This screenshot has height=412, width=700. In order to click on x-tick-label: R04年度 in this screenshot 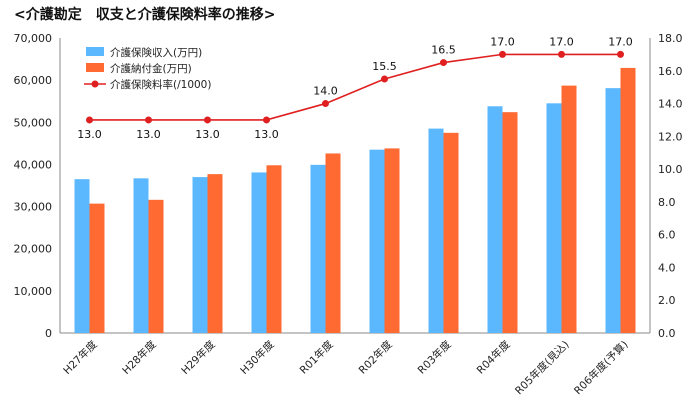, I will do `click(493, 357)`.